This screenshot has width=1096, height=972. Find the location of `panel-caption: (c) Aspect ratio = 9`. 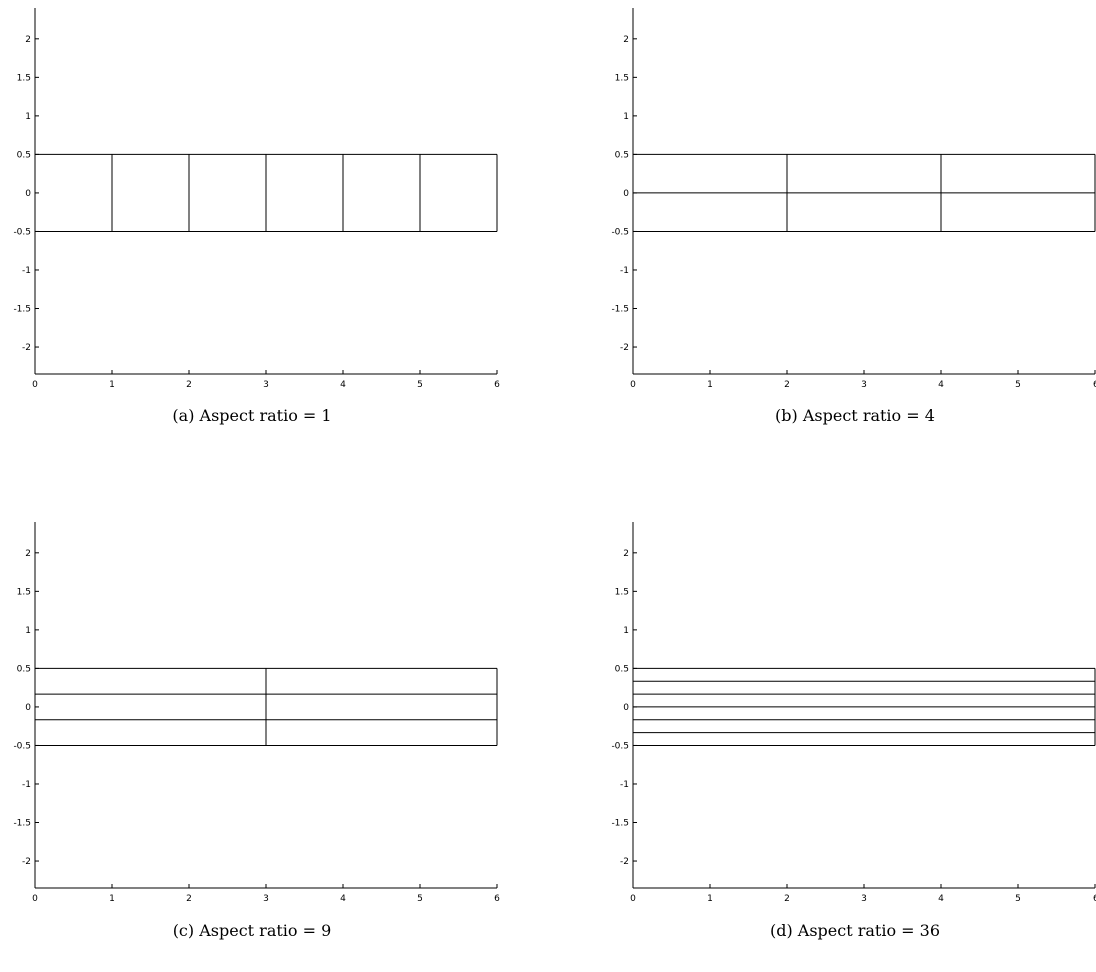

panel-caption: (c) Aspect ratio = 9 is located at coordinates (252, 930).